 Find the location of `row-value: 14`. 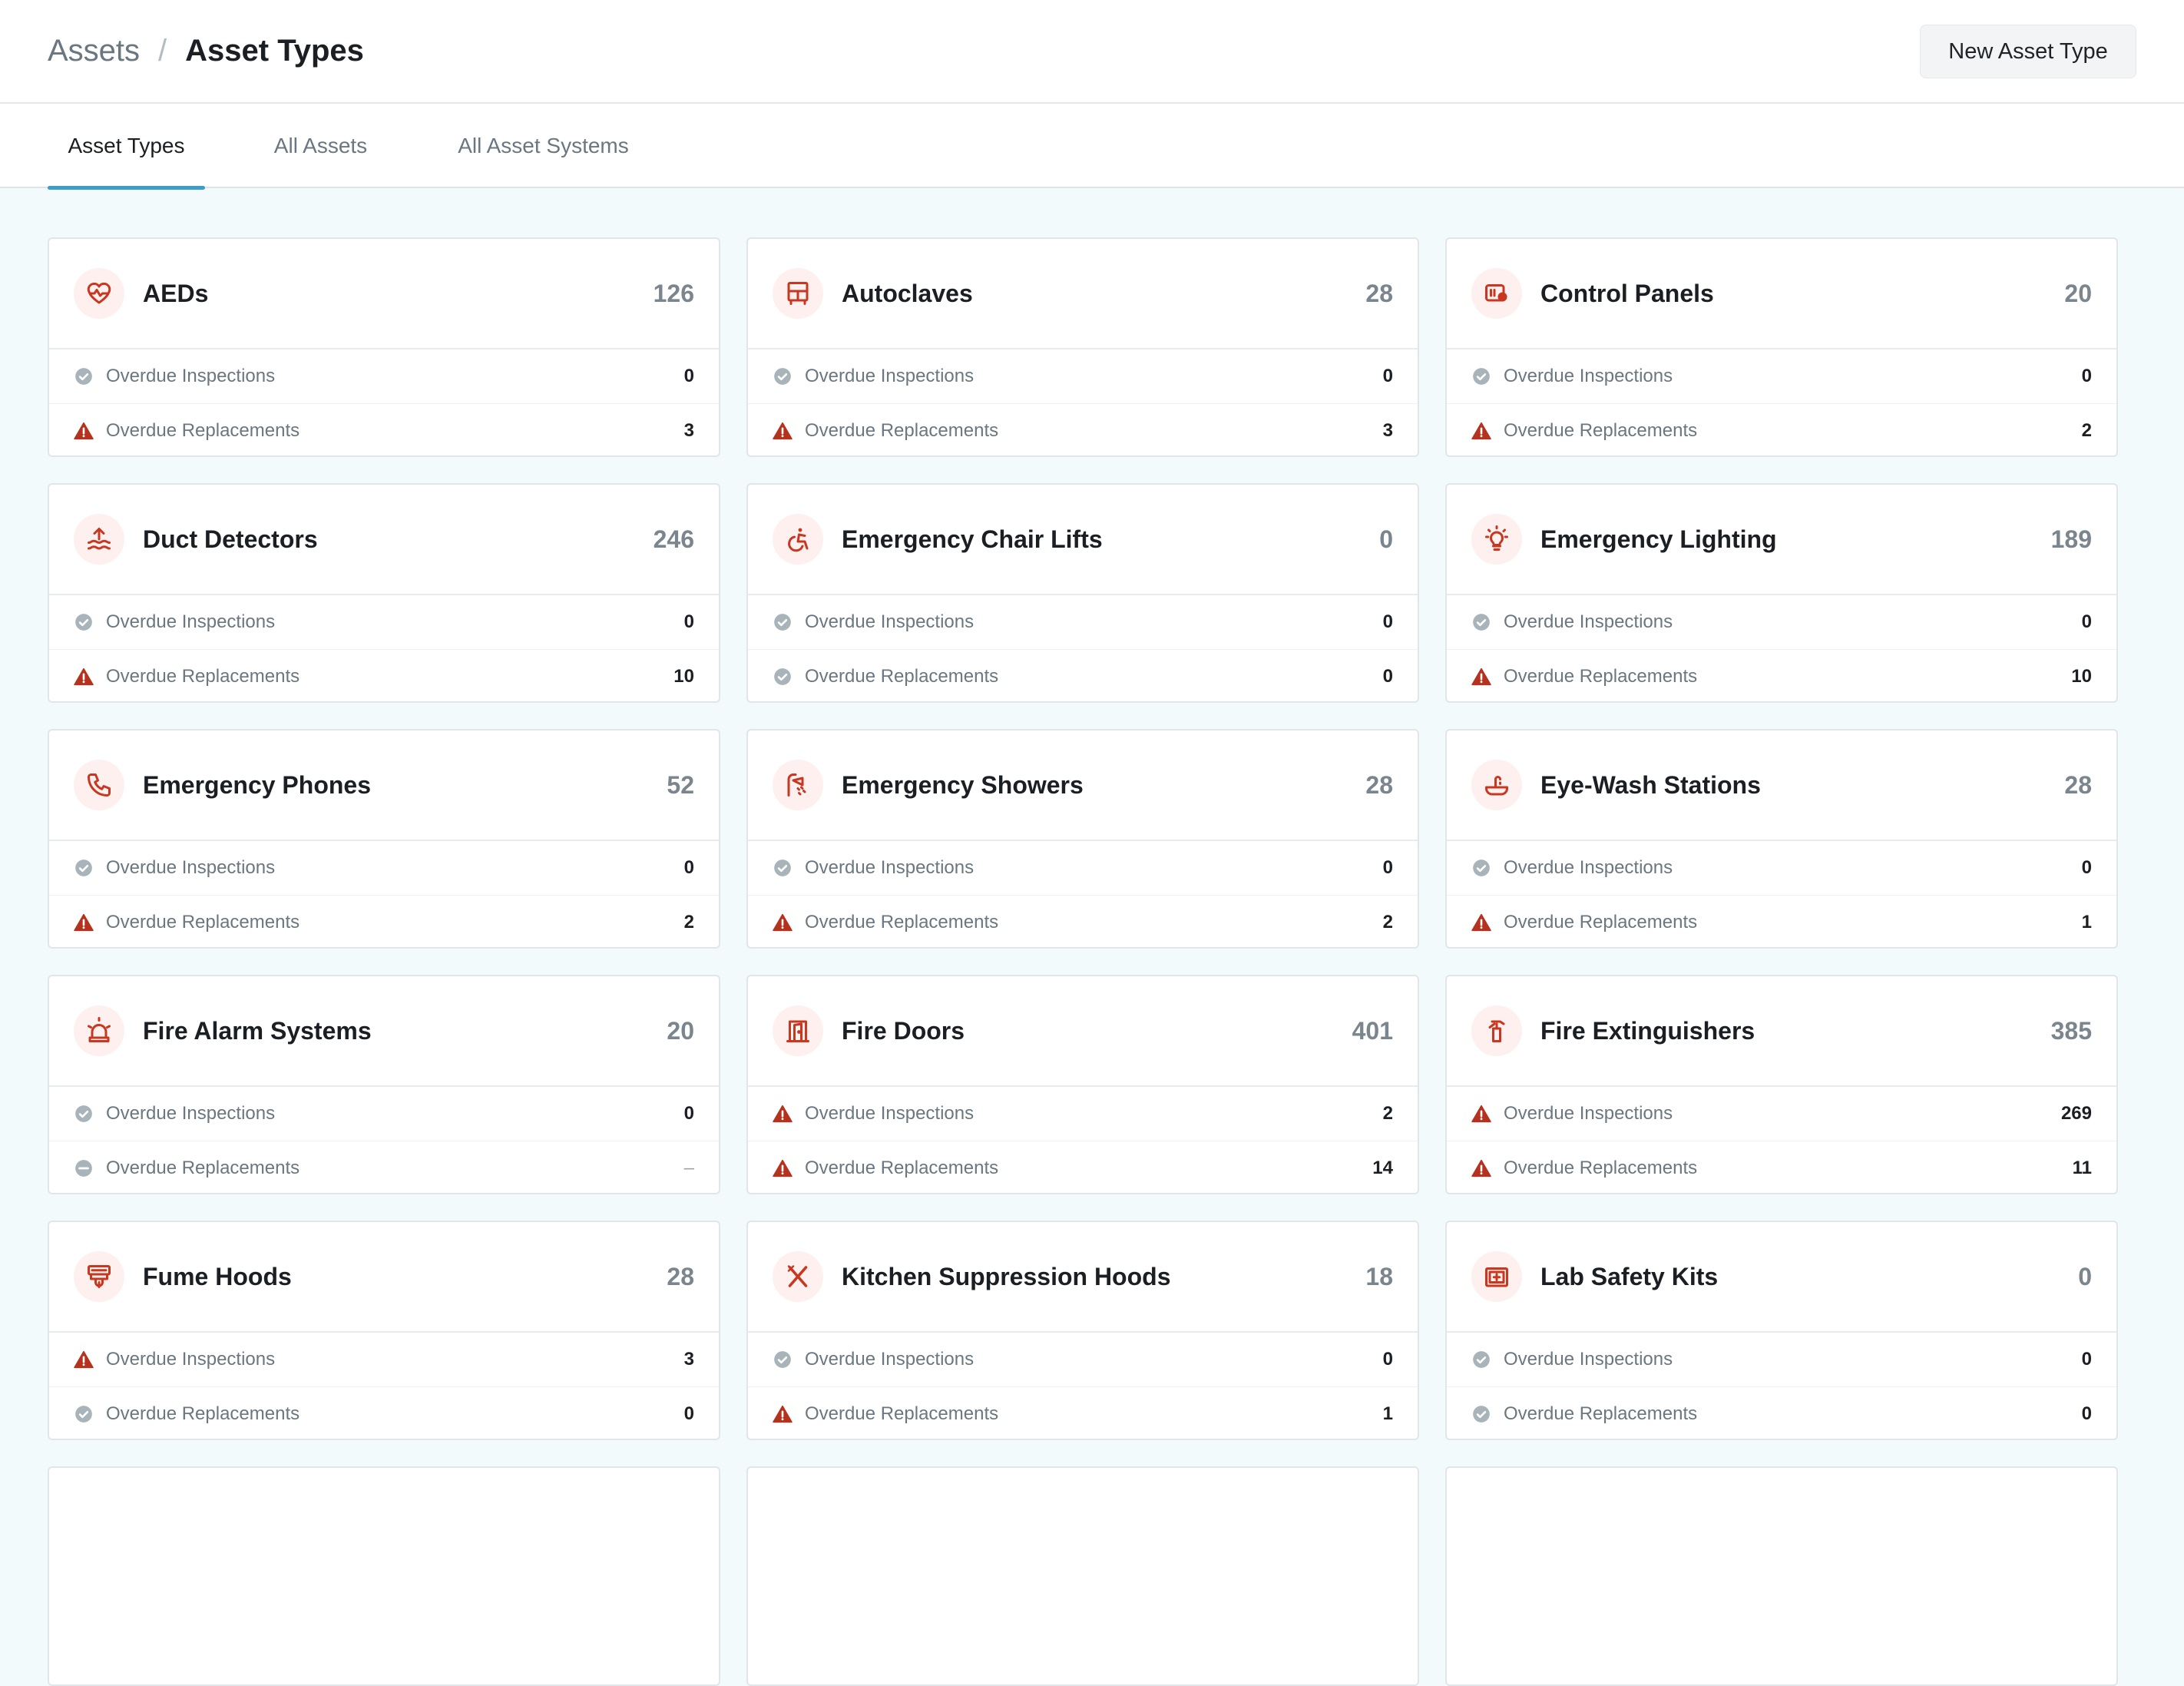

row-value: 14 is located at coordinates (1382, 1167).